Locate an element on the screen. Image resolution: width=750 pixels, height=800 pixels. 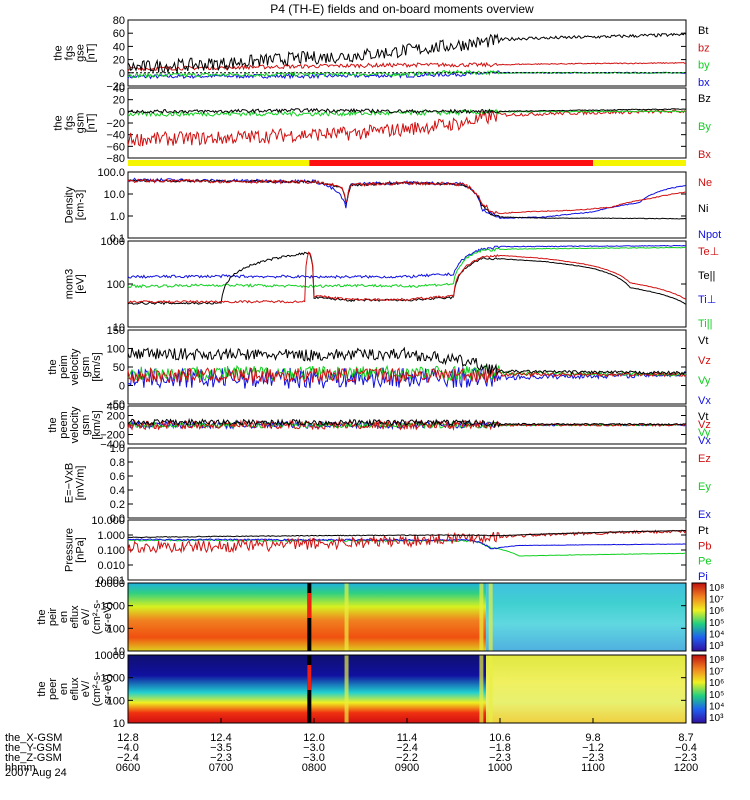
y-axis-label-line: velocity is located at coordinates (75, 366).